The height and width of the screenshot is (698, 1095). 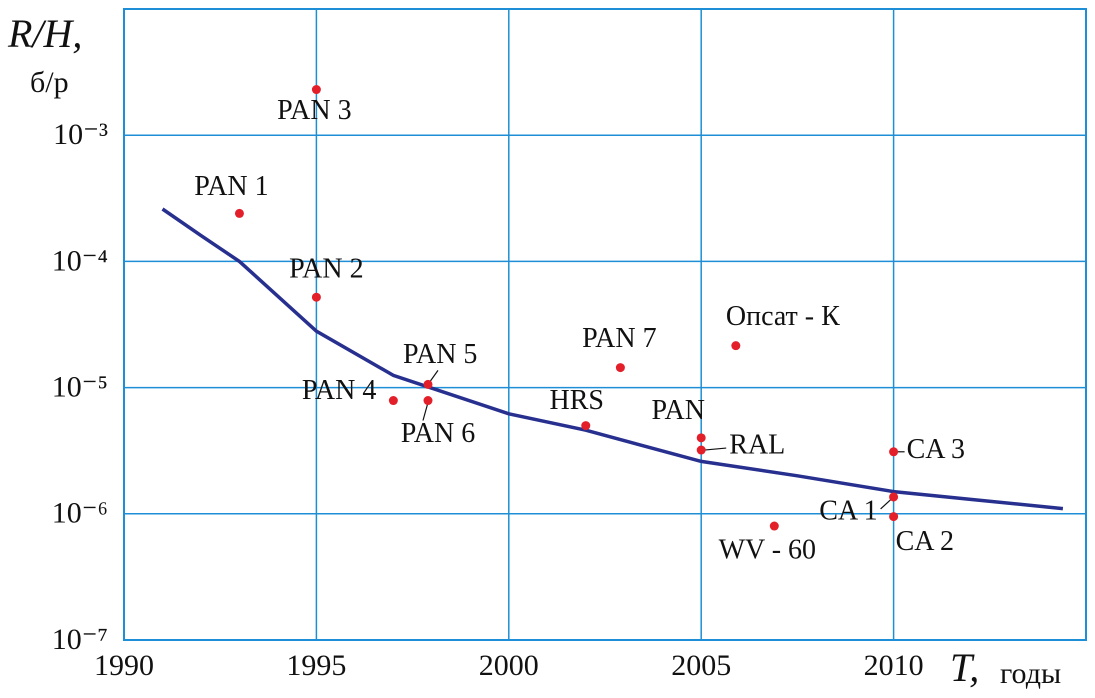 I want to click on x-tick-label: 2000, so click(x=509, y=665).